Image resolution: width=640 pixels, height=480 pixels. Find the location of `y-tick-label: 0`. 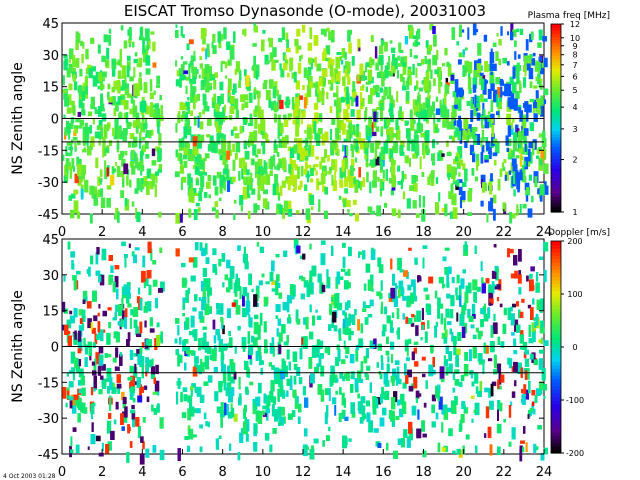

y-tick-label: 0 is located at coordinates (55, 120).